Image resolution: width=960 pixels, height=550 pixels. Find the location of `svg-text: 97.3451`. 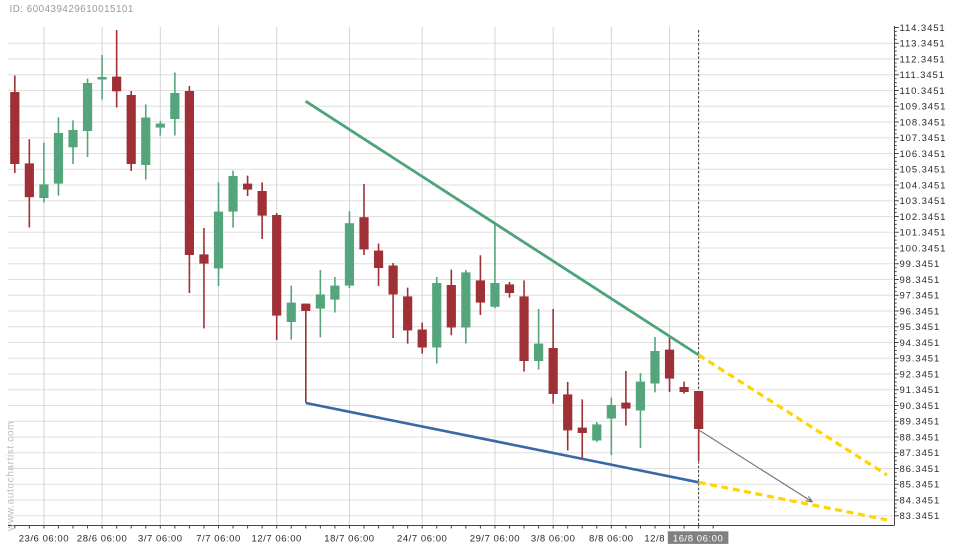

svg-text: 97.3451 is located at coordinates (920, 296).